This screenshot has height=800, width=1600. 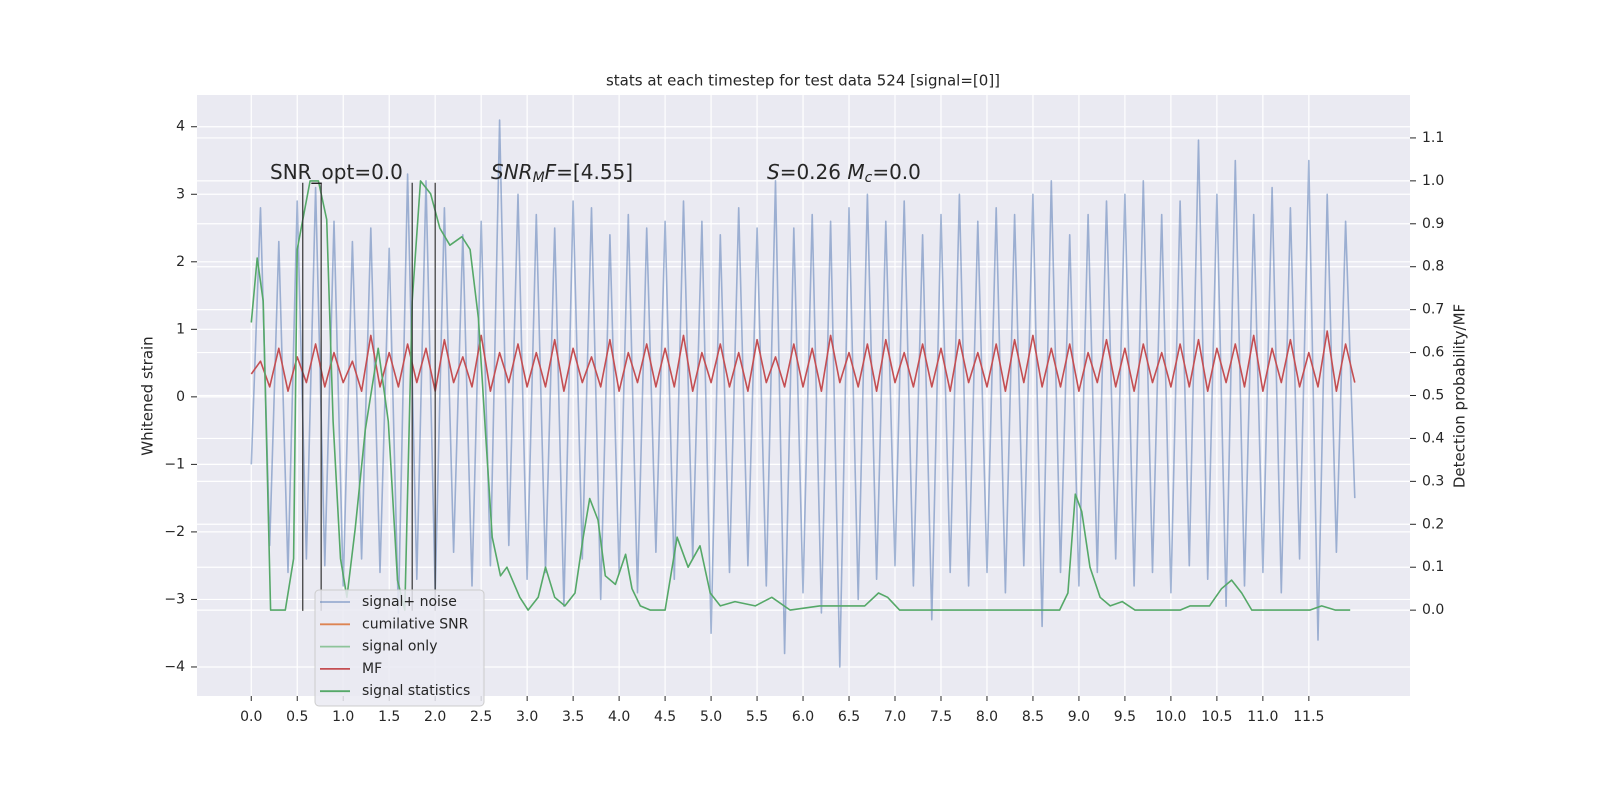 I want to click on x-tick-label: 7.0, so click(x=895, y=717).